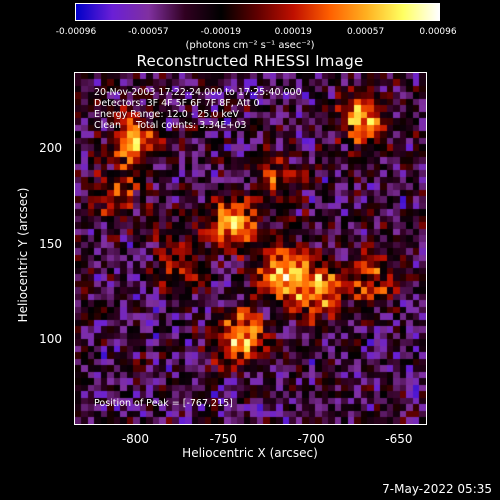  Describe the element at coordinates (163, 403) in the screenshot. I see `annotation-peak: Position of Peak = [-767,215]` at that location.